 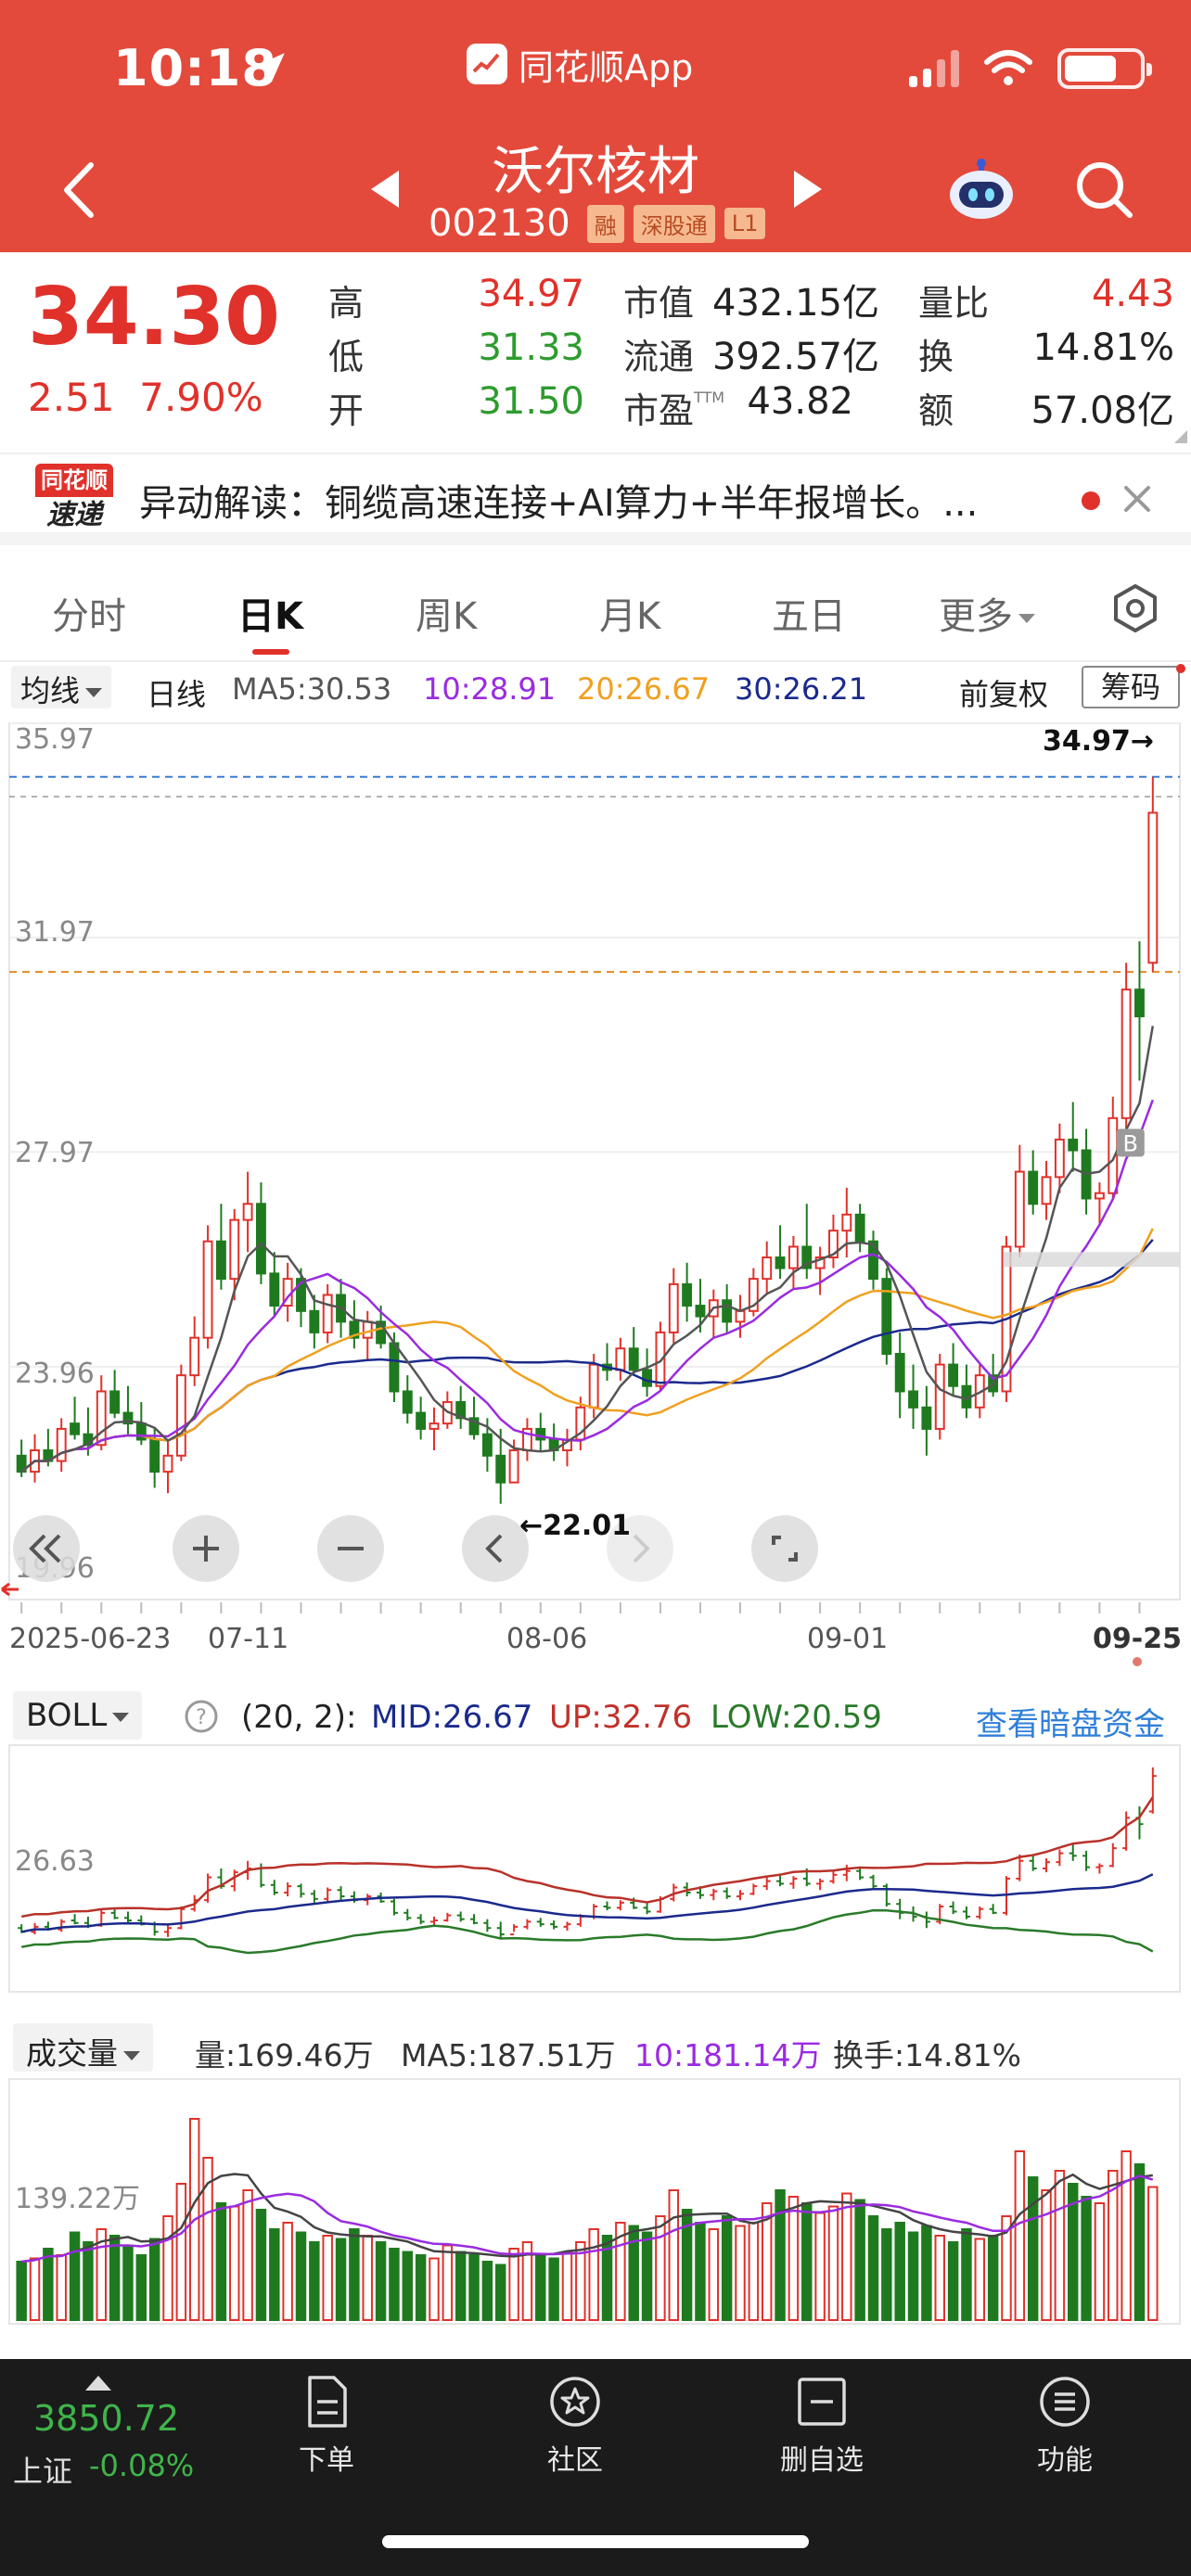 What do you see at coordinates (531, 401) in the screenshot?
I see `open-value: 31.50` at bounding box center [531, 401].